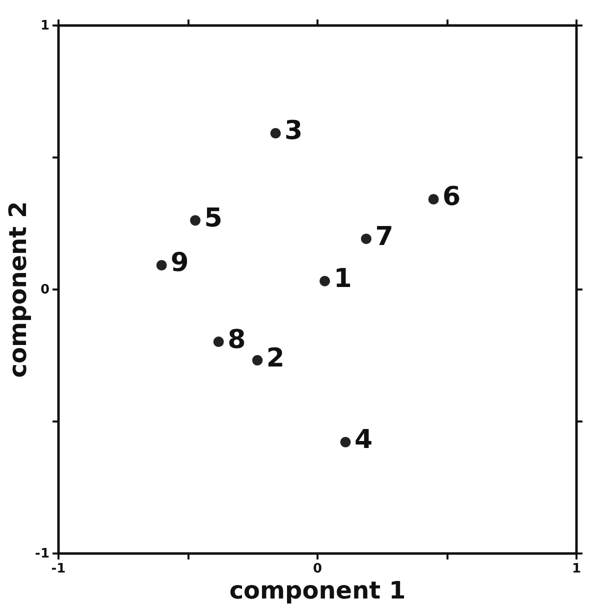 The height and width of the screenshot is (613, 593). Describe the element at coordinates (213, 218) in the screenshot. I see `annotation: 5` at that location.